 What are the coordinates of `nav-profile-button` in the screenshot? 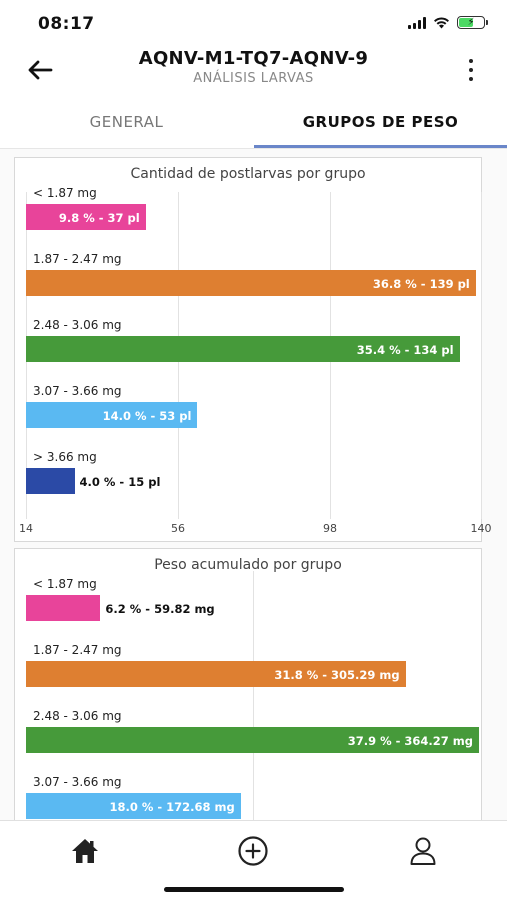 It's located at (423, 851).